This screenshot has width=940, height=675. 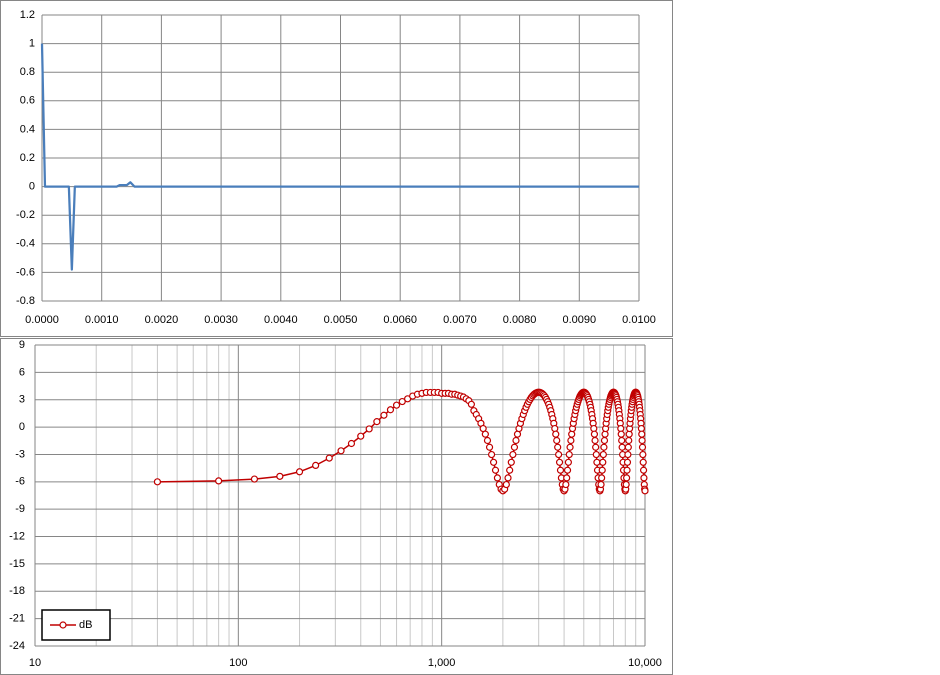 I want to click on x-tick-label: 0.0080, so click(x=520, y=320).